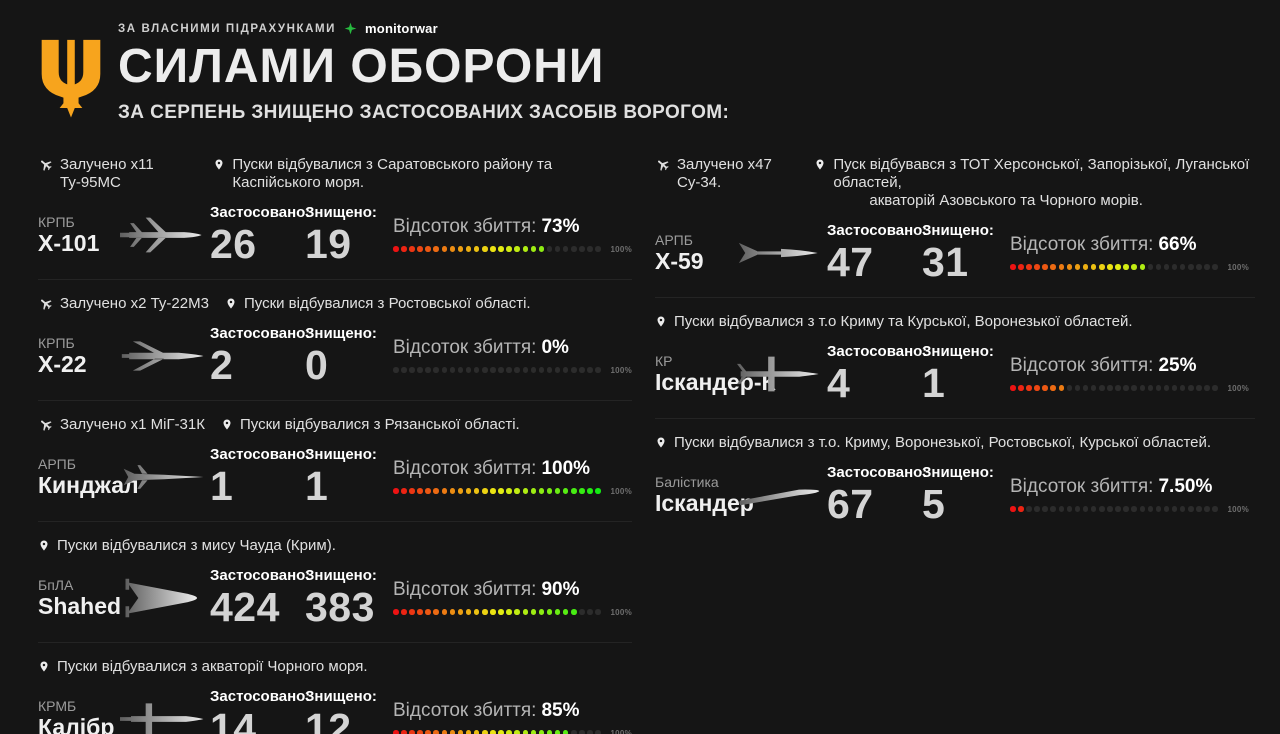  Describe the element at coordinates (674, 239) in the screenshot. I see `weapon-class-label: АРПБ` at that location.